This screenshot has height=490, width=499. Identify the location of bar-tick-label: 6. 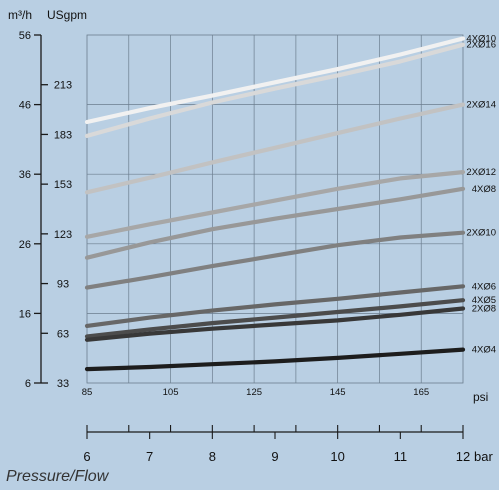
(86, 456).